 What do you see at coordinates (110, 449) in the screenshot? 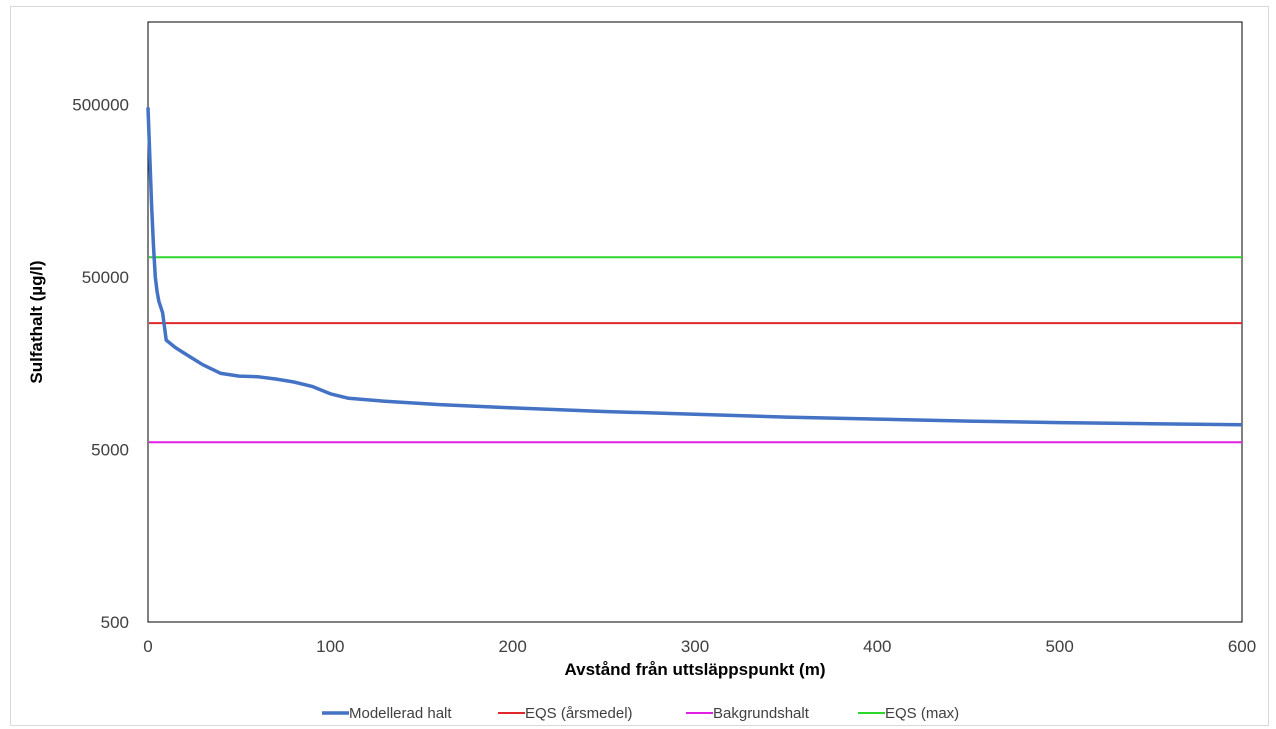
I see `y-tick-label: 5000` at bounding box center [110, 449].